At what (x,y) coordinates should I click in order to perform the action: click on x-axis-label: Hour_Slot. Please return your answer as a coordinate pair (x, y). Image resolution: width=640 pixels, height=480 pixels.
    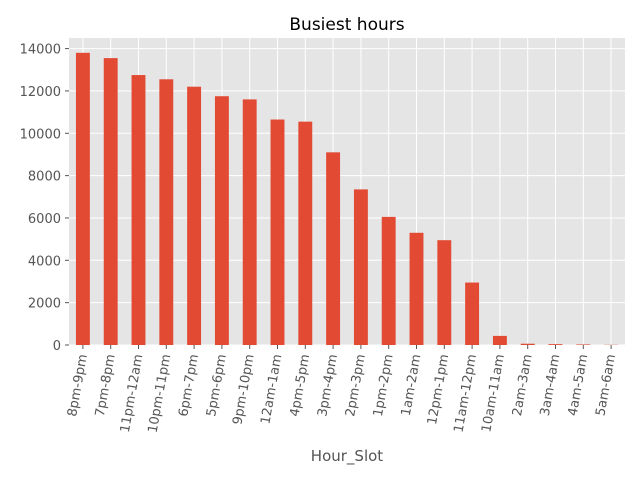
    Looking at the image, I should click on (347, 456).